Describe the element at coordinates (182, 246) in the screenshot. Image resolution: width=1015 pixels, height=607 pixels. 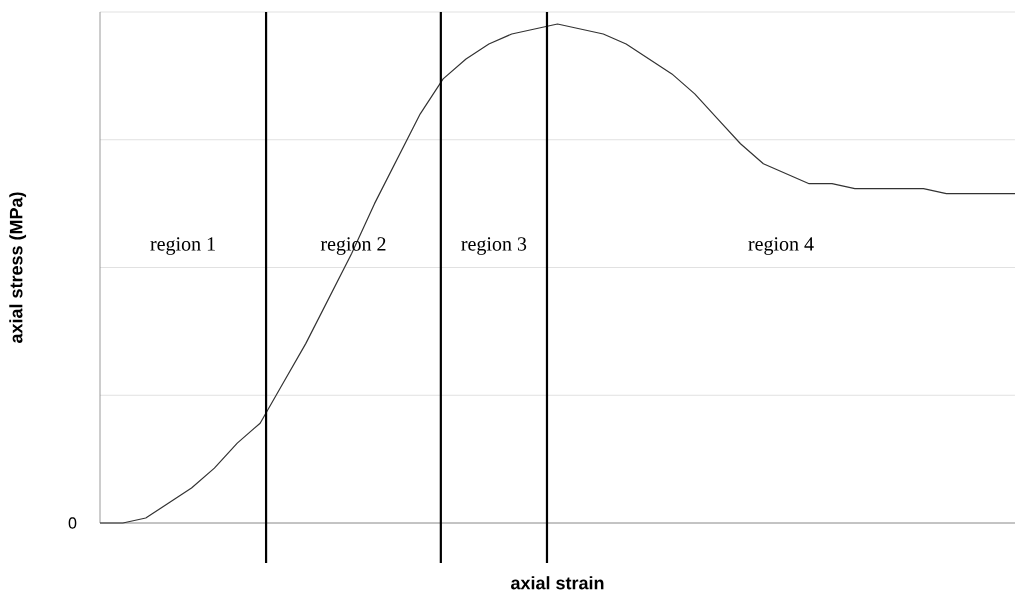
I see `annotation: region 1` at that location.